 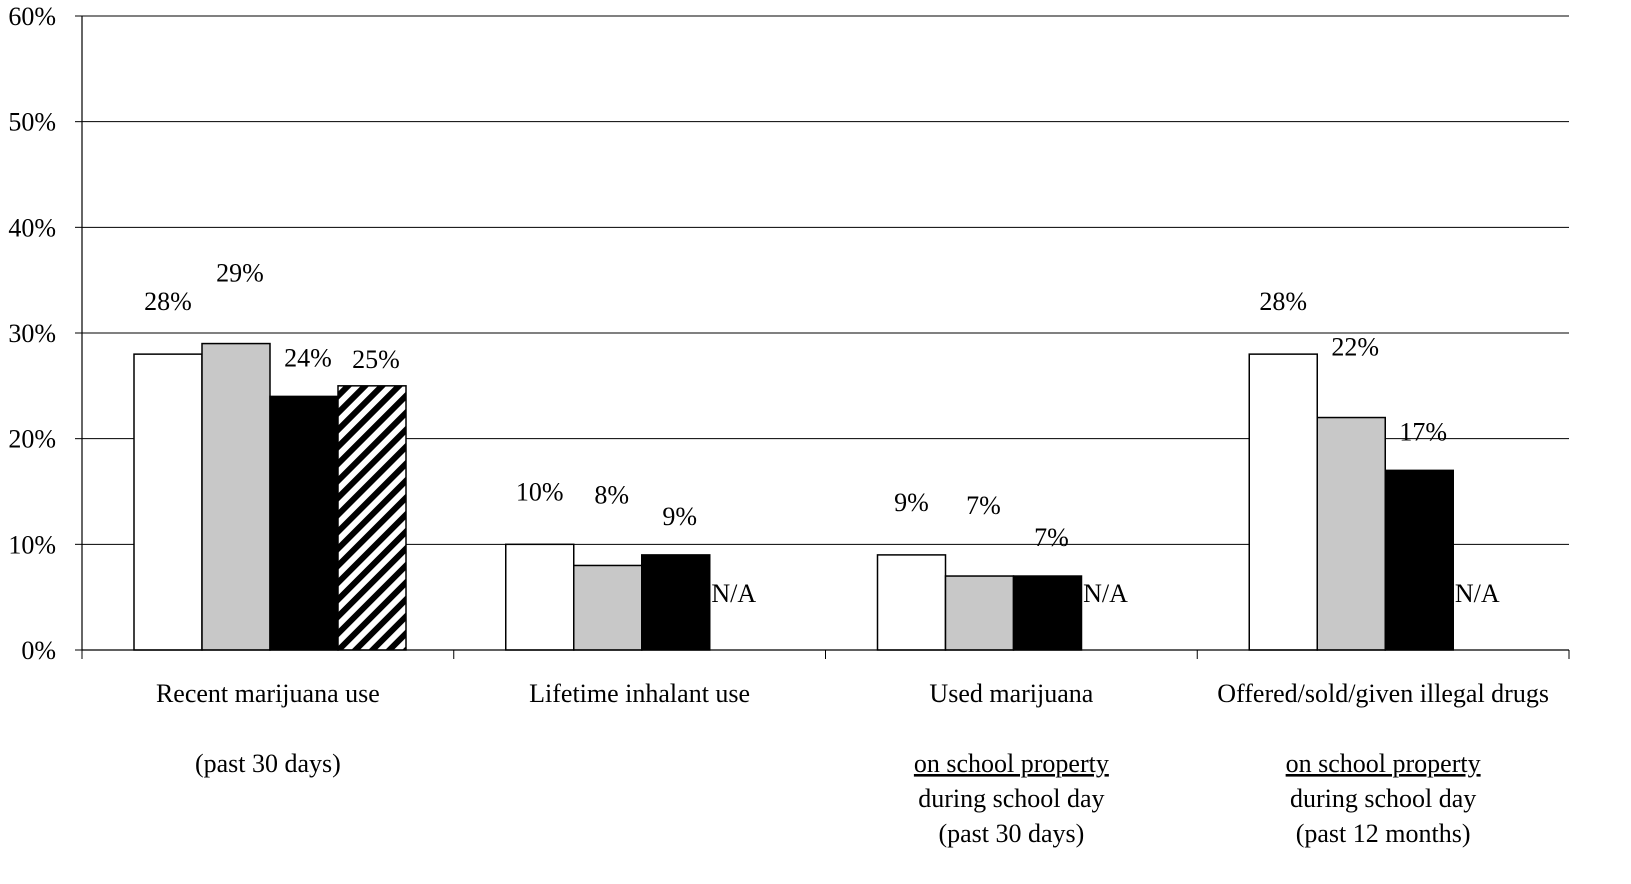 What do you see at coordinates (1355, 347) in the screenshot?
I see `data-label: 22%` at bounding box center [1355, 347].